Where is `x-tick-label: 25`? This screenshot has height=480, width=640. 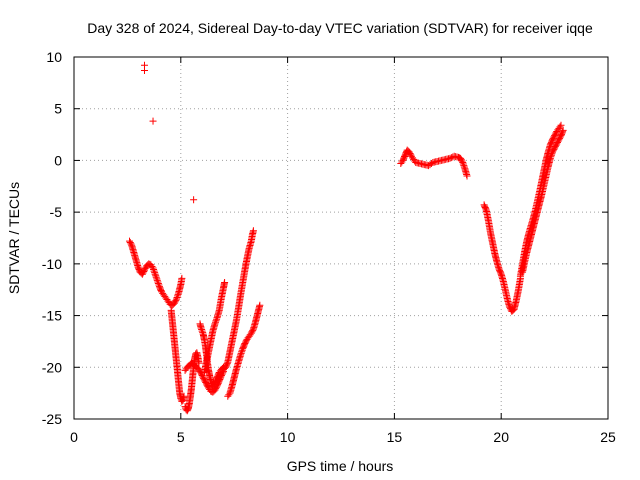 x-tick-label: 25 is located at coordinates (608, 437).